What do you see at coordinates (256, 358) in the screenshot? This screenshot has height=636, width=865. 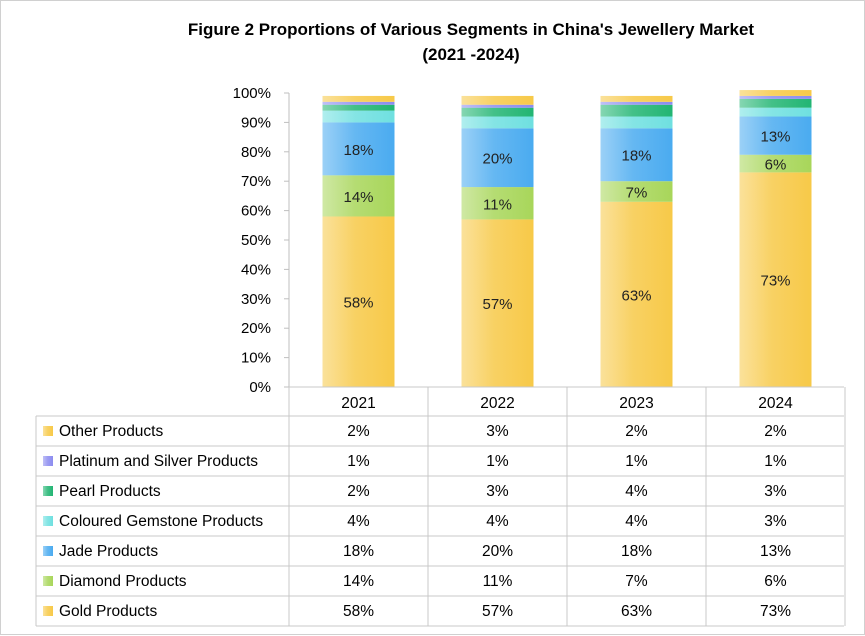 I see `y-tick-label: 10%` at bounding box center [256, 358].